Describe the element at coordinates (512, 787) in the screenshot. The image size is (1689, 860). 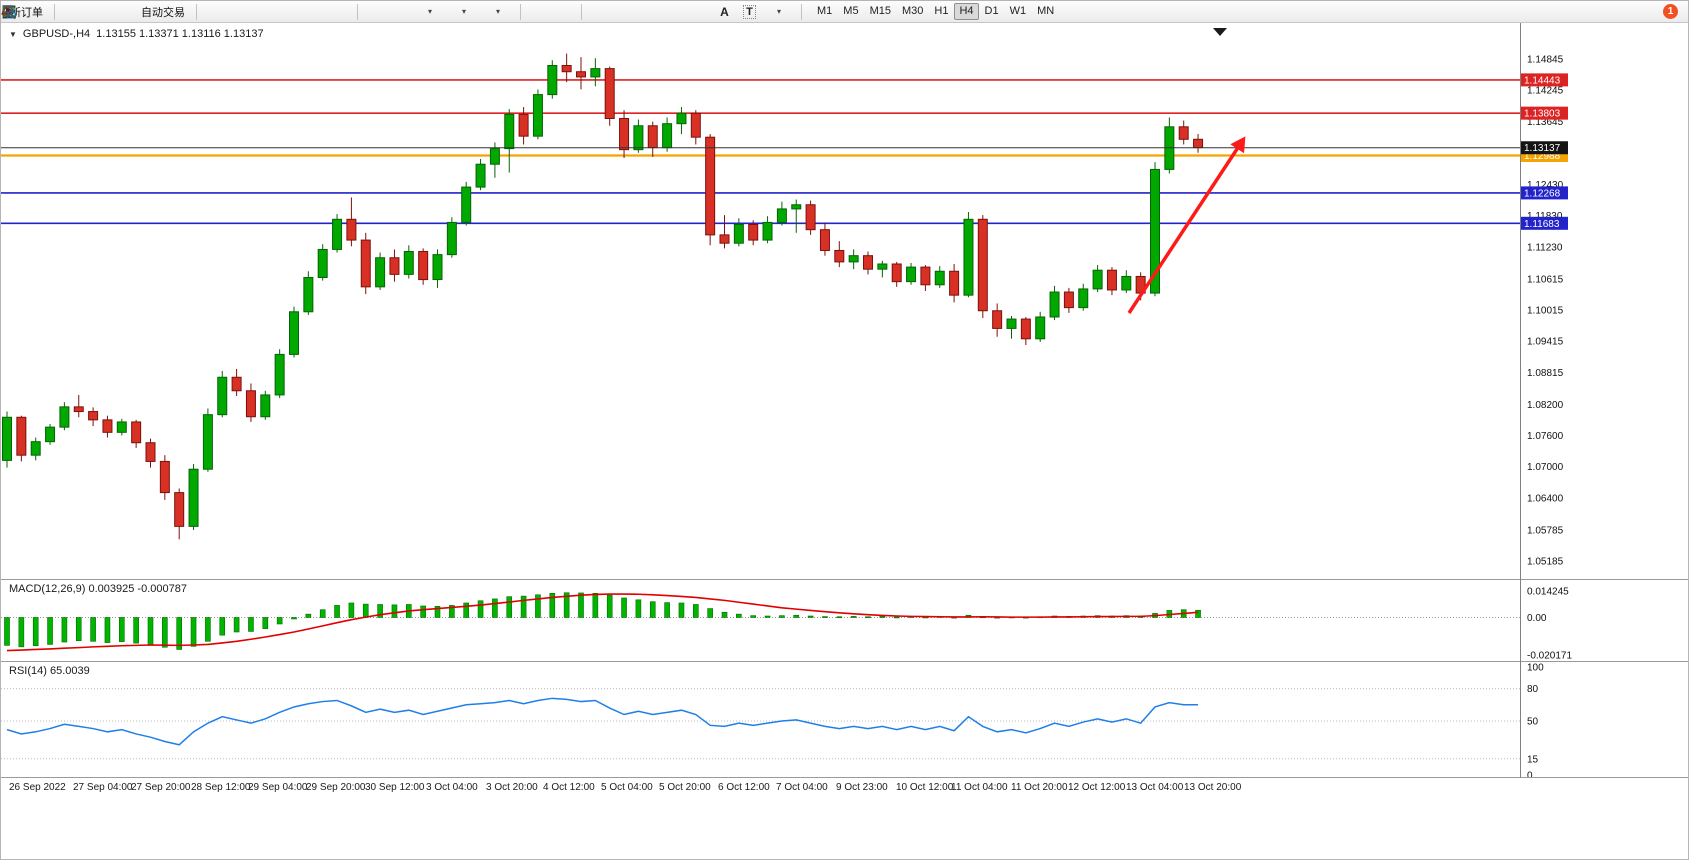
I see `time-label: 3 Oct 20:00` at that location.